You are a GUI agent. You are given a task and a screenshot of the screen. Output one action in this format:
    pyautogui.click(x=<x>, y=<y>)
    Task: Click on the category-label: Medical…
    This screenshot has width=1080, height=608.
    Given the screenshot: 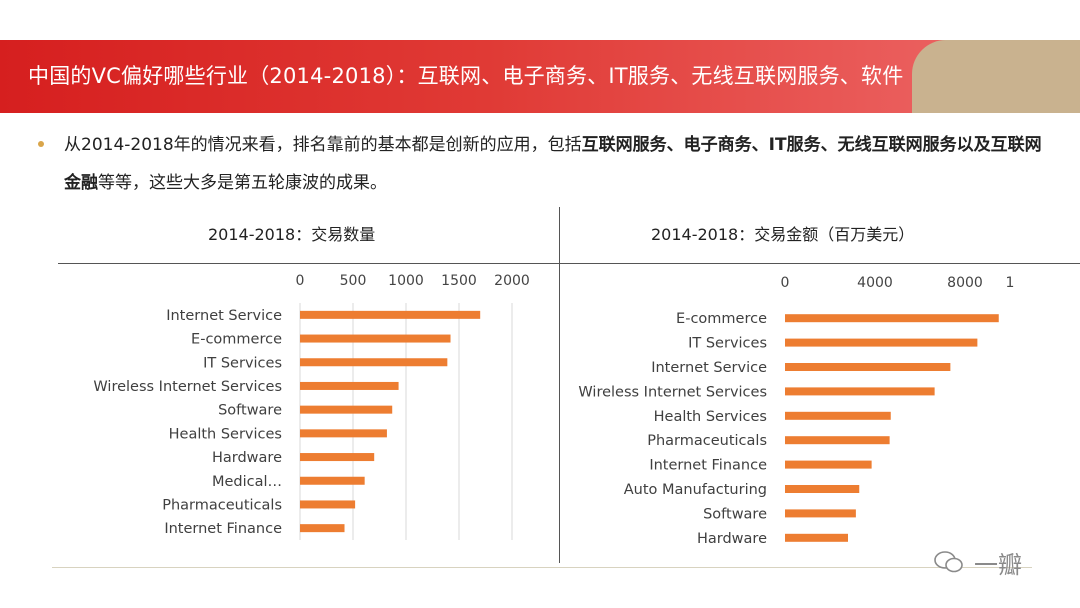 What is the action you would take?
    pyautogui.click(x=247, y=482)
    